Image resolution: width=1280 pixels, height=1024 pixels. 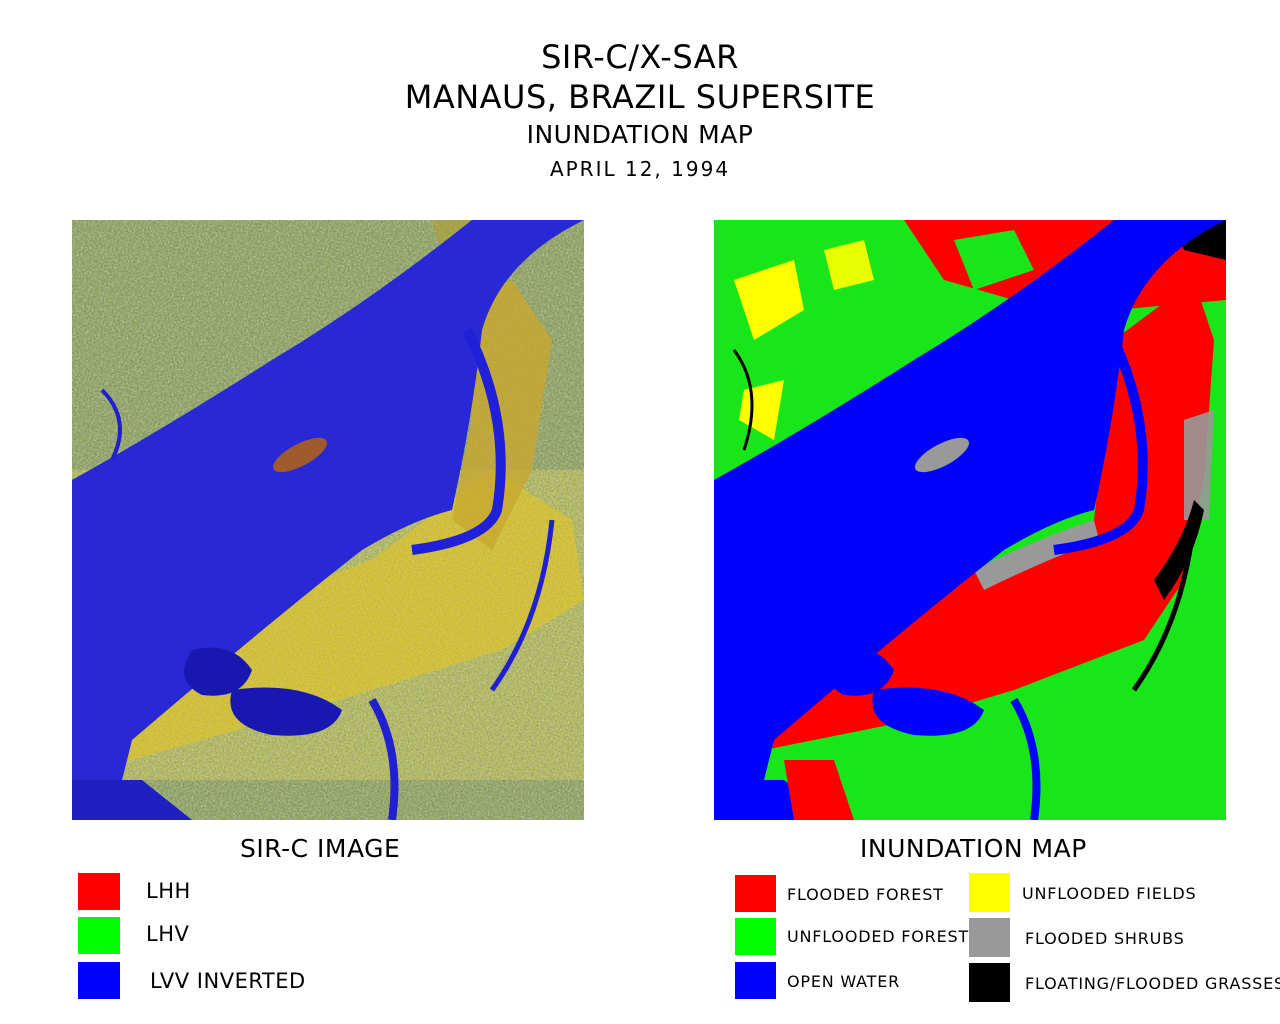 What do you see at coordinates (844, 981) in the screenshot?
I see `legend-label-open-water: OPEN WATER` at bounding box center [844, 981].